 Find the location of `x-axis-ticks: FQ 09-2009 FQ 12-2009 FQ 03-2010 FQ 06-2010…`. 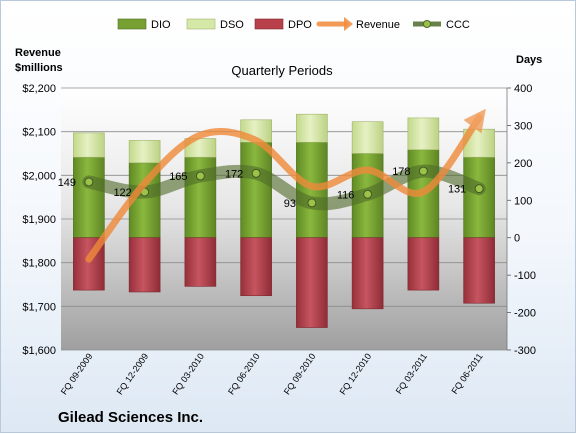

x-axis-ticks: FQ 09-2009 FQ 12-2009 FQ 03-2010 FQ 06-2010… is located at coordinates (272, 373).